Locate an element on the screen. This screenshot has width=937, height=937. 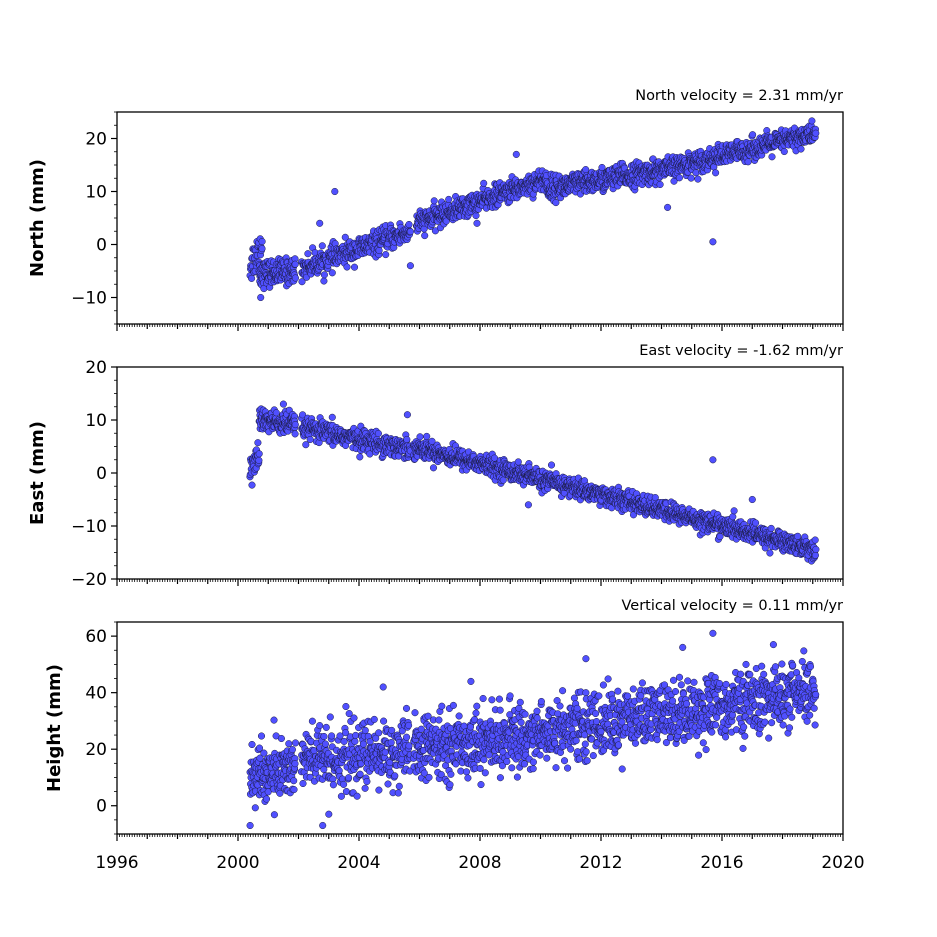
y-tick-label: 10 is located at coordinates (96, 421).